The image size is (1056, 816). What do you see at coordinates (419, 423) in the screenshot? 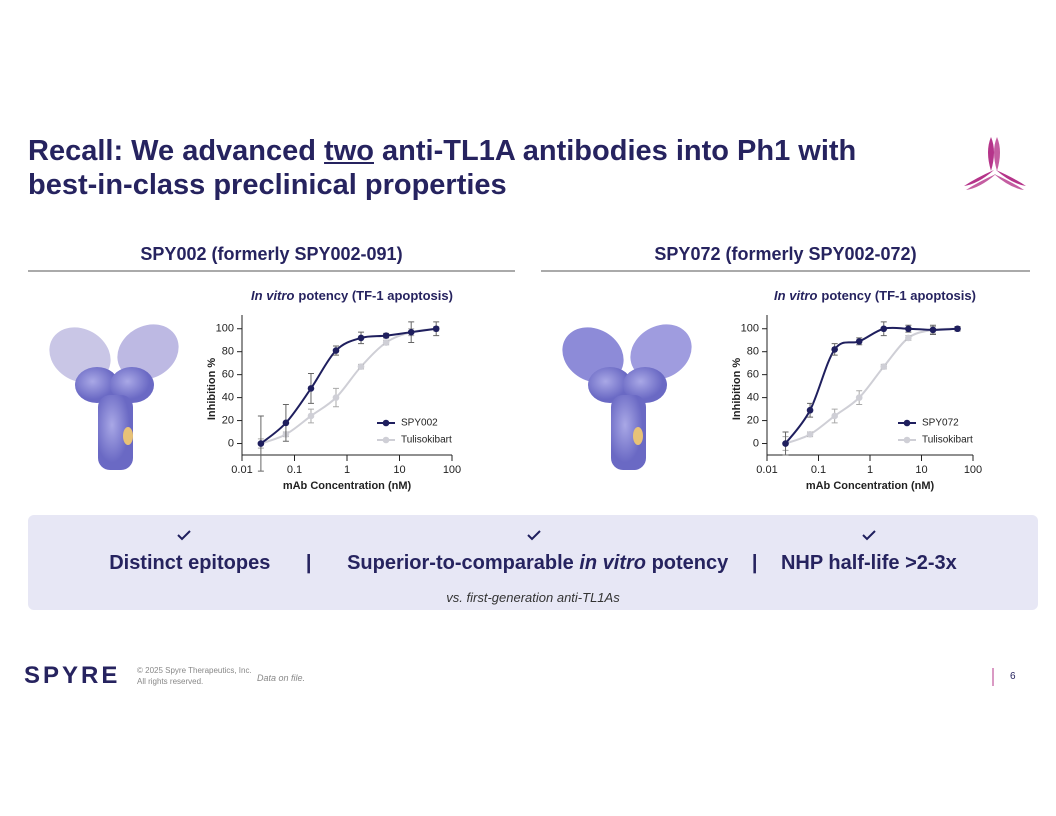
I see `legend-label: SPY002` at bounding box center [419, 423].